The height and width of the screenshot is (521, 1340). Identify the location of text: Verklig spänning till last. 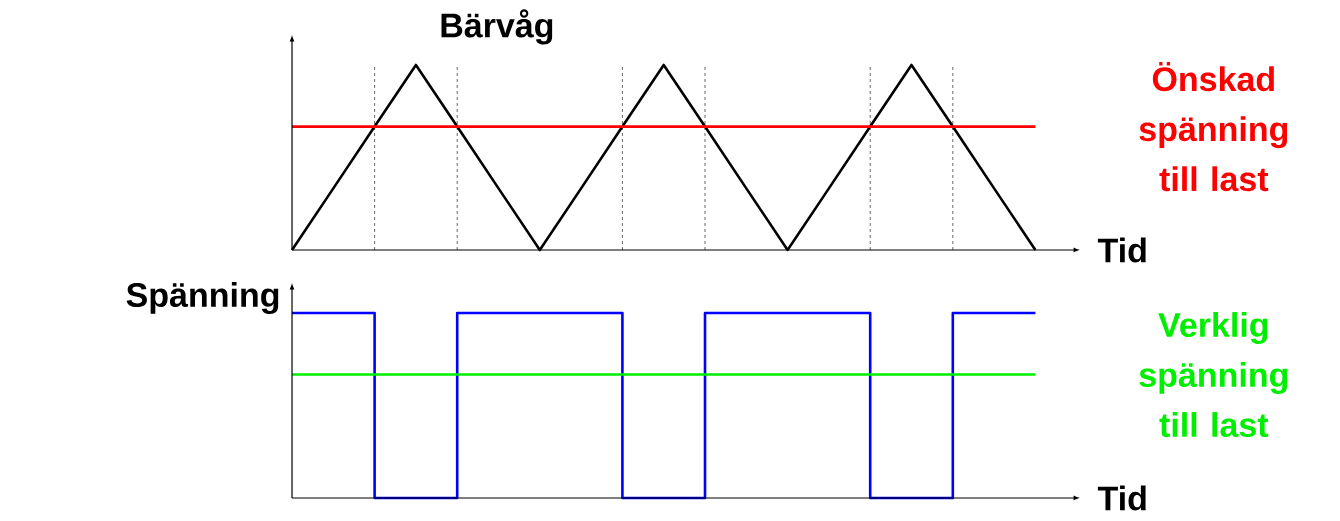
(1213, 375).